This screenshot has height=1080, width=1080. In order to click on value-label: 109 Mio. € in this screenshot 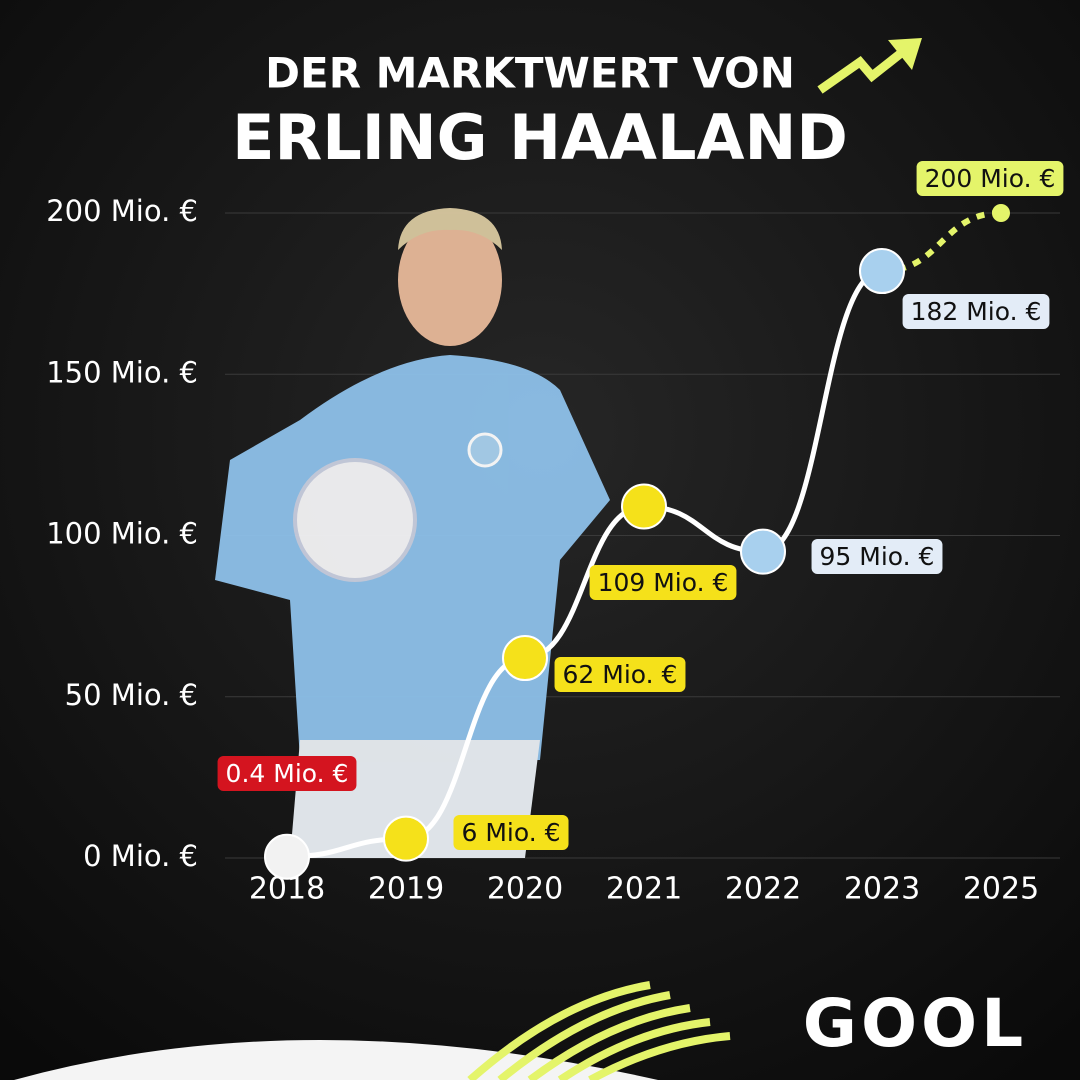, I will do `click(663, 582)`.